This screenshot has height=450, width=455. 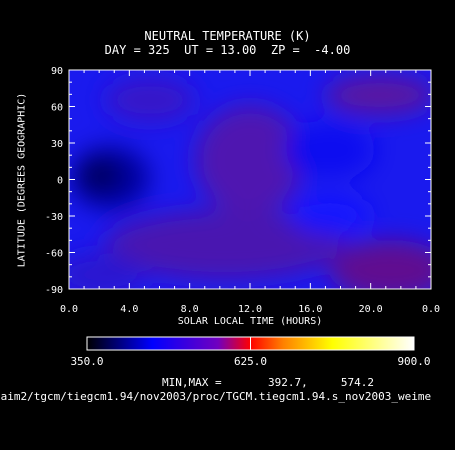 I want to click on colorbar-tick-label: 625.0, so click(x=250, y=361).